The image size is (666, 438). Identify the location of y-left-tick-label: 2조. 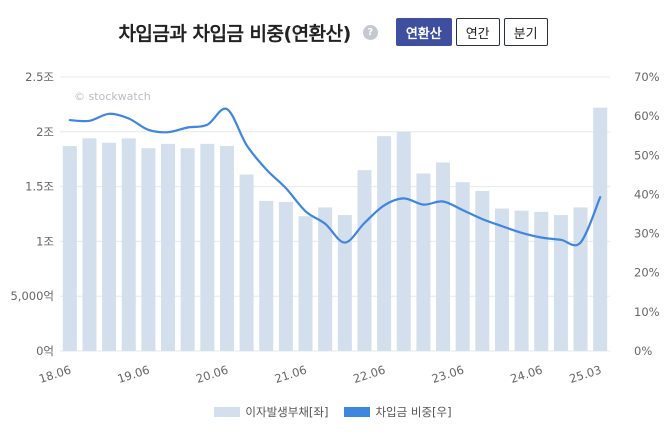
(45, 132).